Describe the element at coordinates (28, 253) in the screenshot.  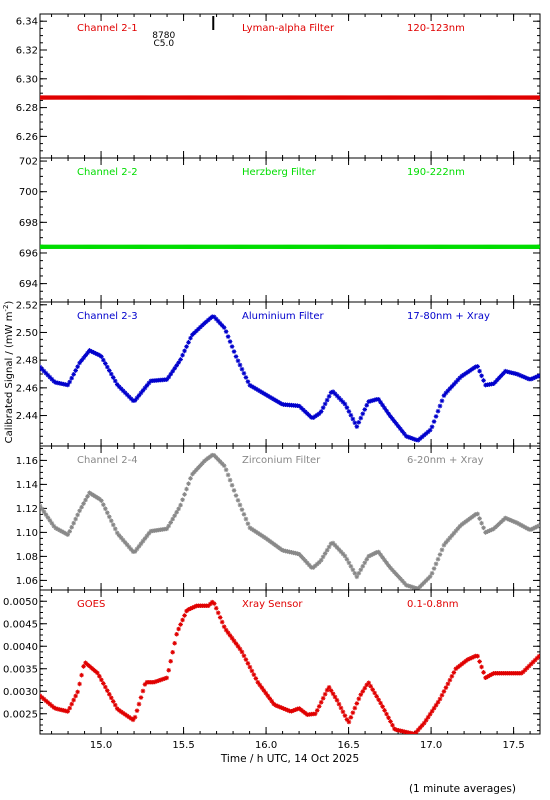
I see `y-tick-label: 696` at that location.